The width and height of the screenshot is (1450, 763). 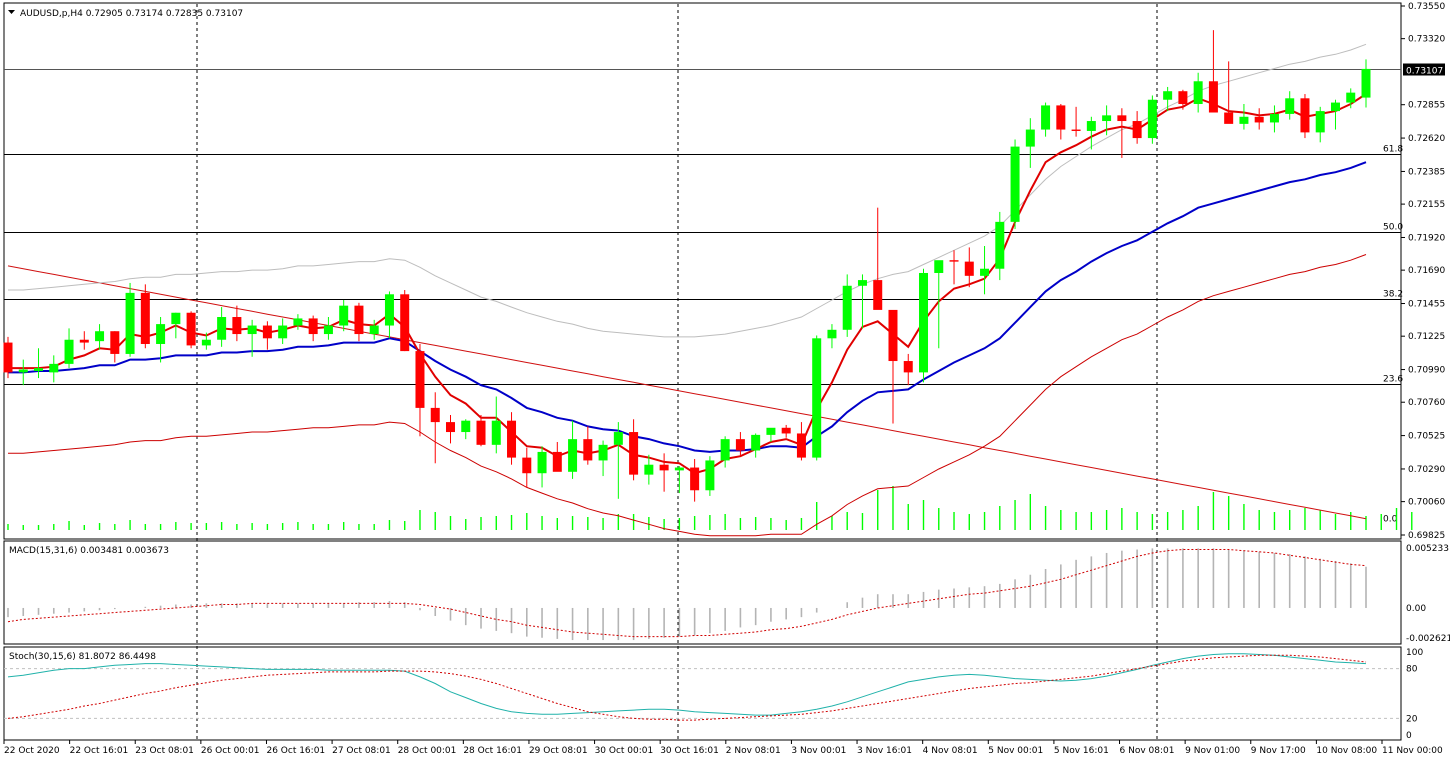 What do you see at coordinates (1393, 295) in the screenshot?
I see `fib-label-38.2: 38.2` at bounding box center [1393, 295].